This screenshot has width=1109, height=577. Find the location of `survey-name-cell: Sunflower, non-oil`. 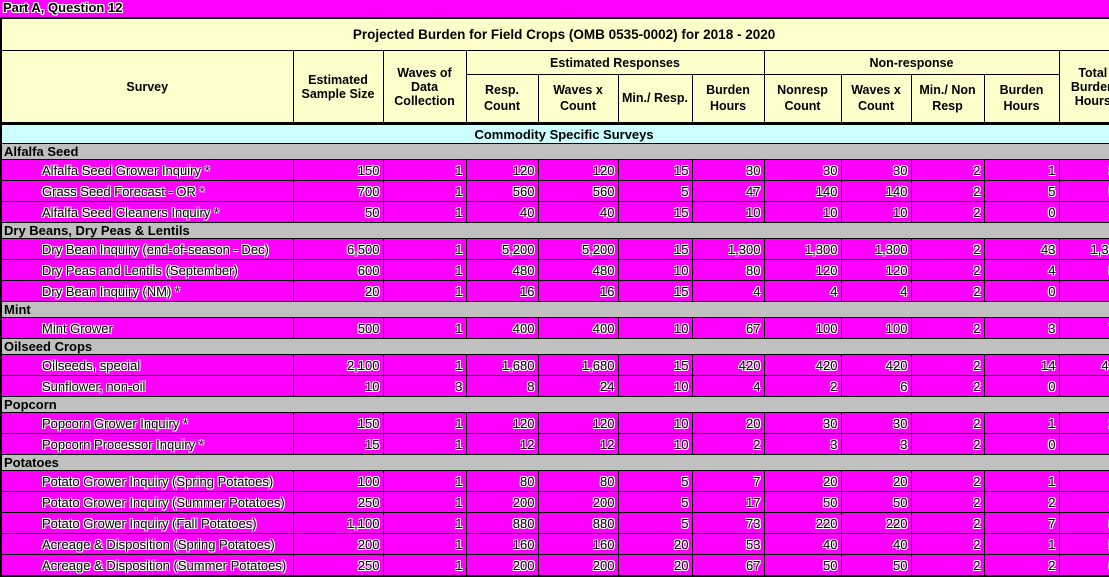

survey-name-cell: Sunflower, non-oil is located at coordinates (147, 386).